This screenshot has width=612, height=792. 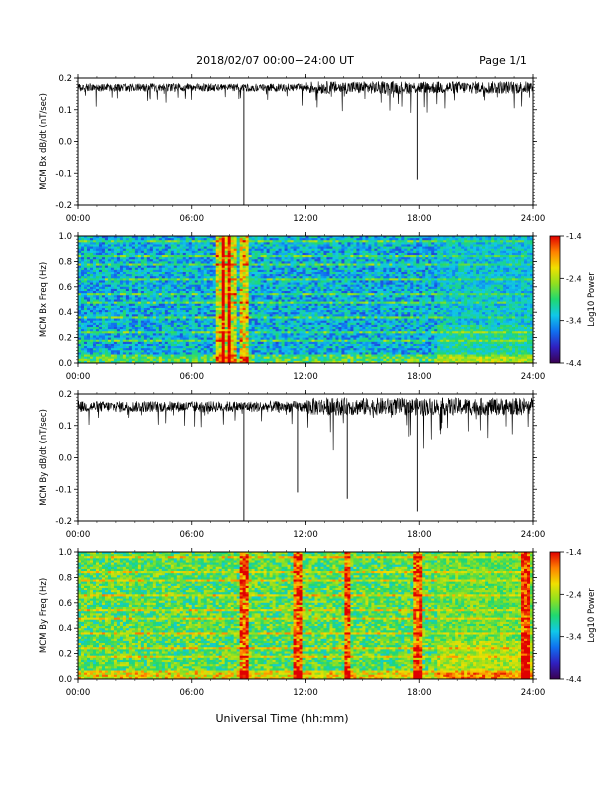 What do you see at coordinates (305, 96) in the screenshot?
I see `dbdt-trace` at bounding box center [305, 96].